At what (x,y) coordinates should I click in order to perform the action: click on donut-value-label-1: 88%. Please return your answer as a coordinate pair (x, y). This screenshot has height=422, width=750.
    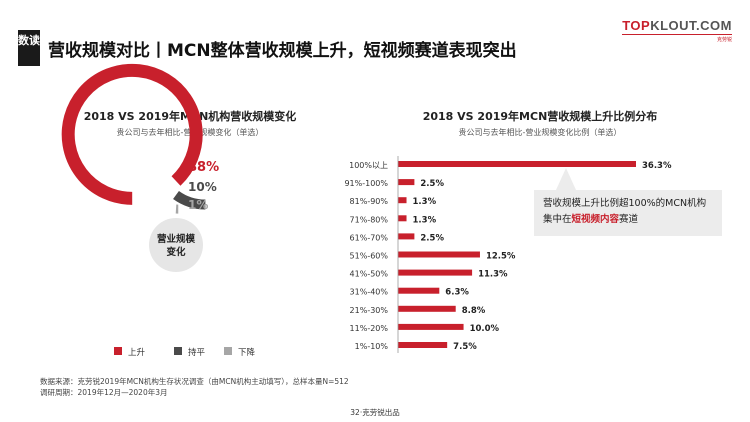
    Looking at the image, I should click on (203, 167).